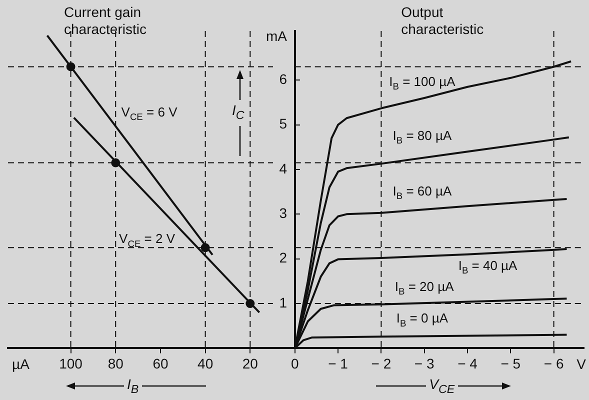  I want to click on y-tick-label: 2, so click(283, 258).